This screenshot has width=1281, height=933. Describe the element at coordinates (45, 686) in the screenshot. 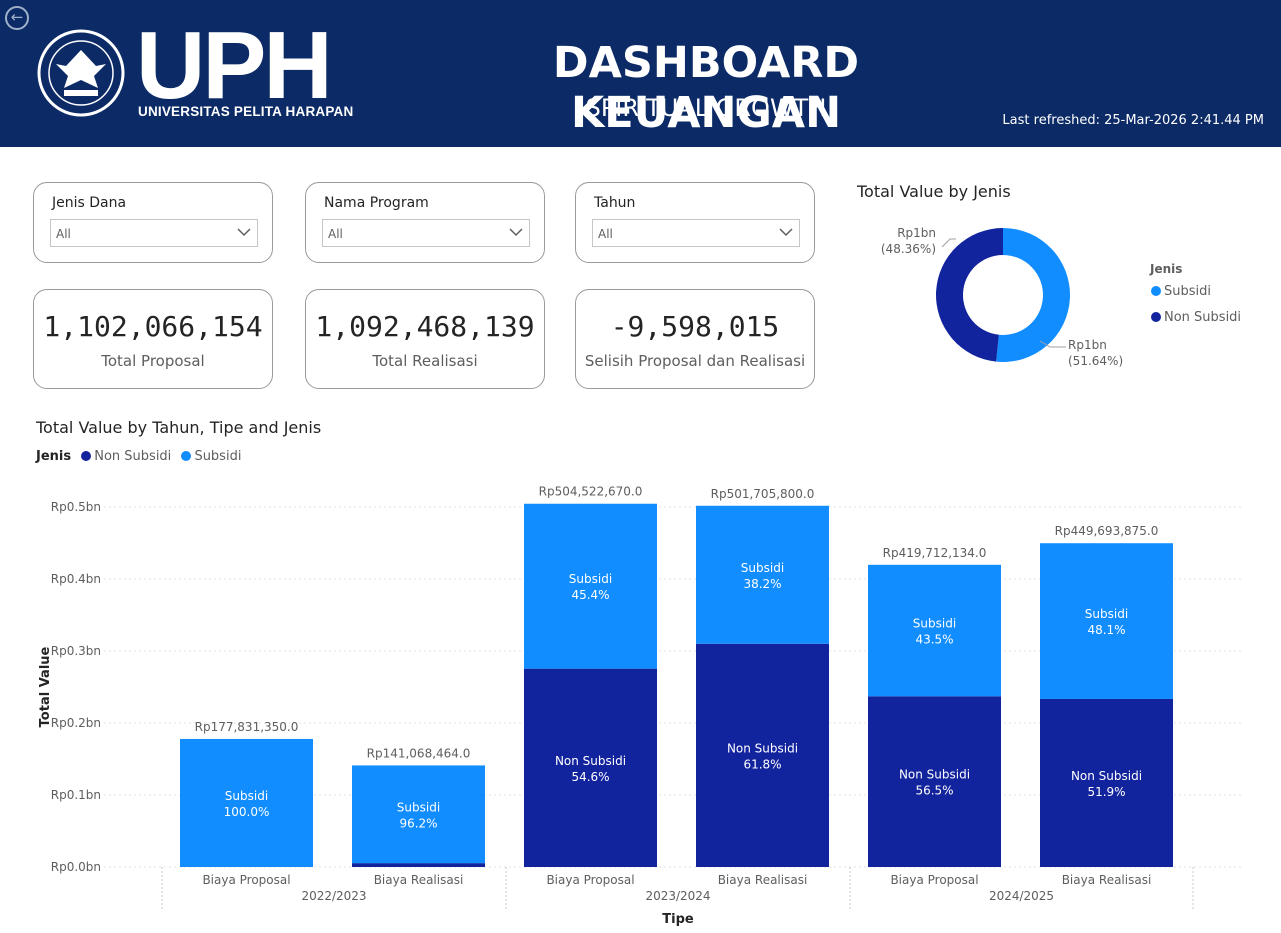

I see `y-axis-title: Total Value` at that location.